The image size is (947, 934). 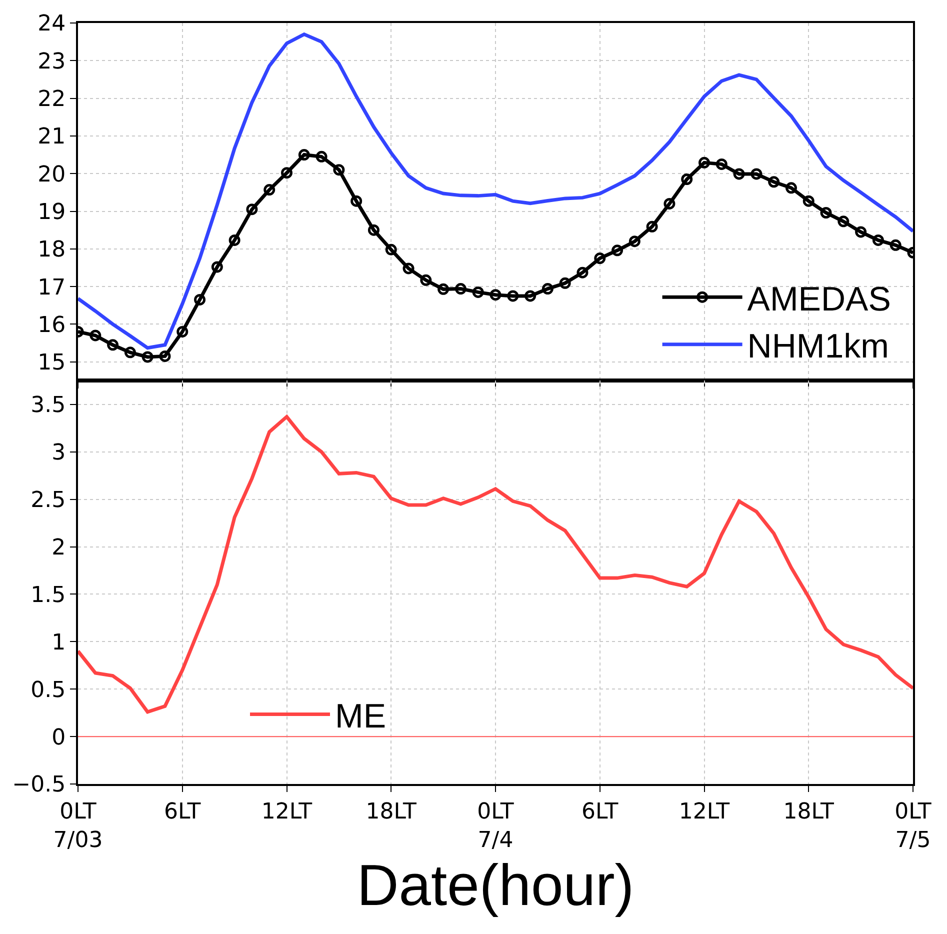 I want to click on x-axis-title: Date(hour), so click(x=495, y=885).